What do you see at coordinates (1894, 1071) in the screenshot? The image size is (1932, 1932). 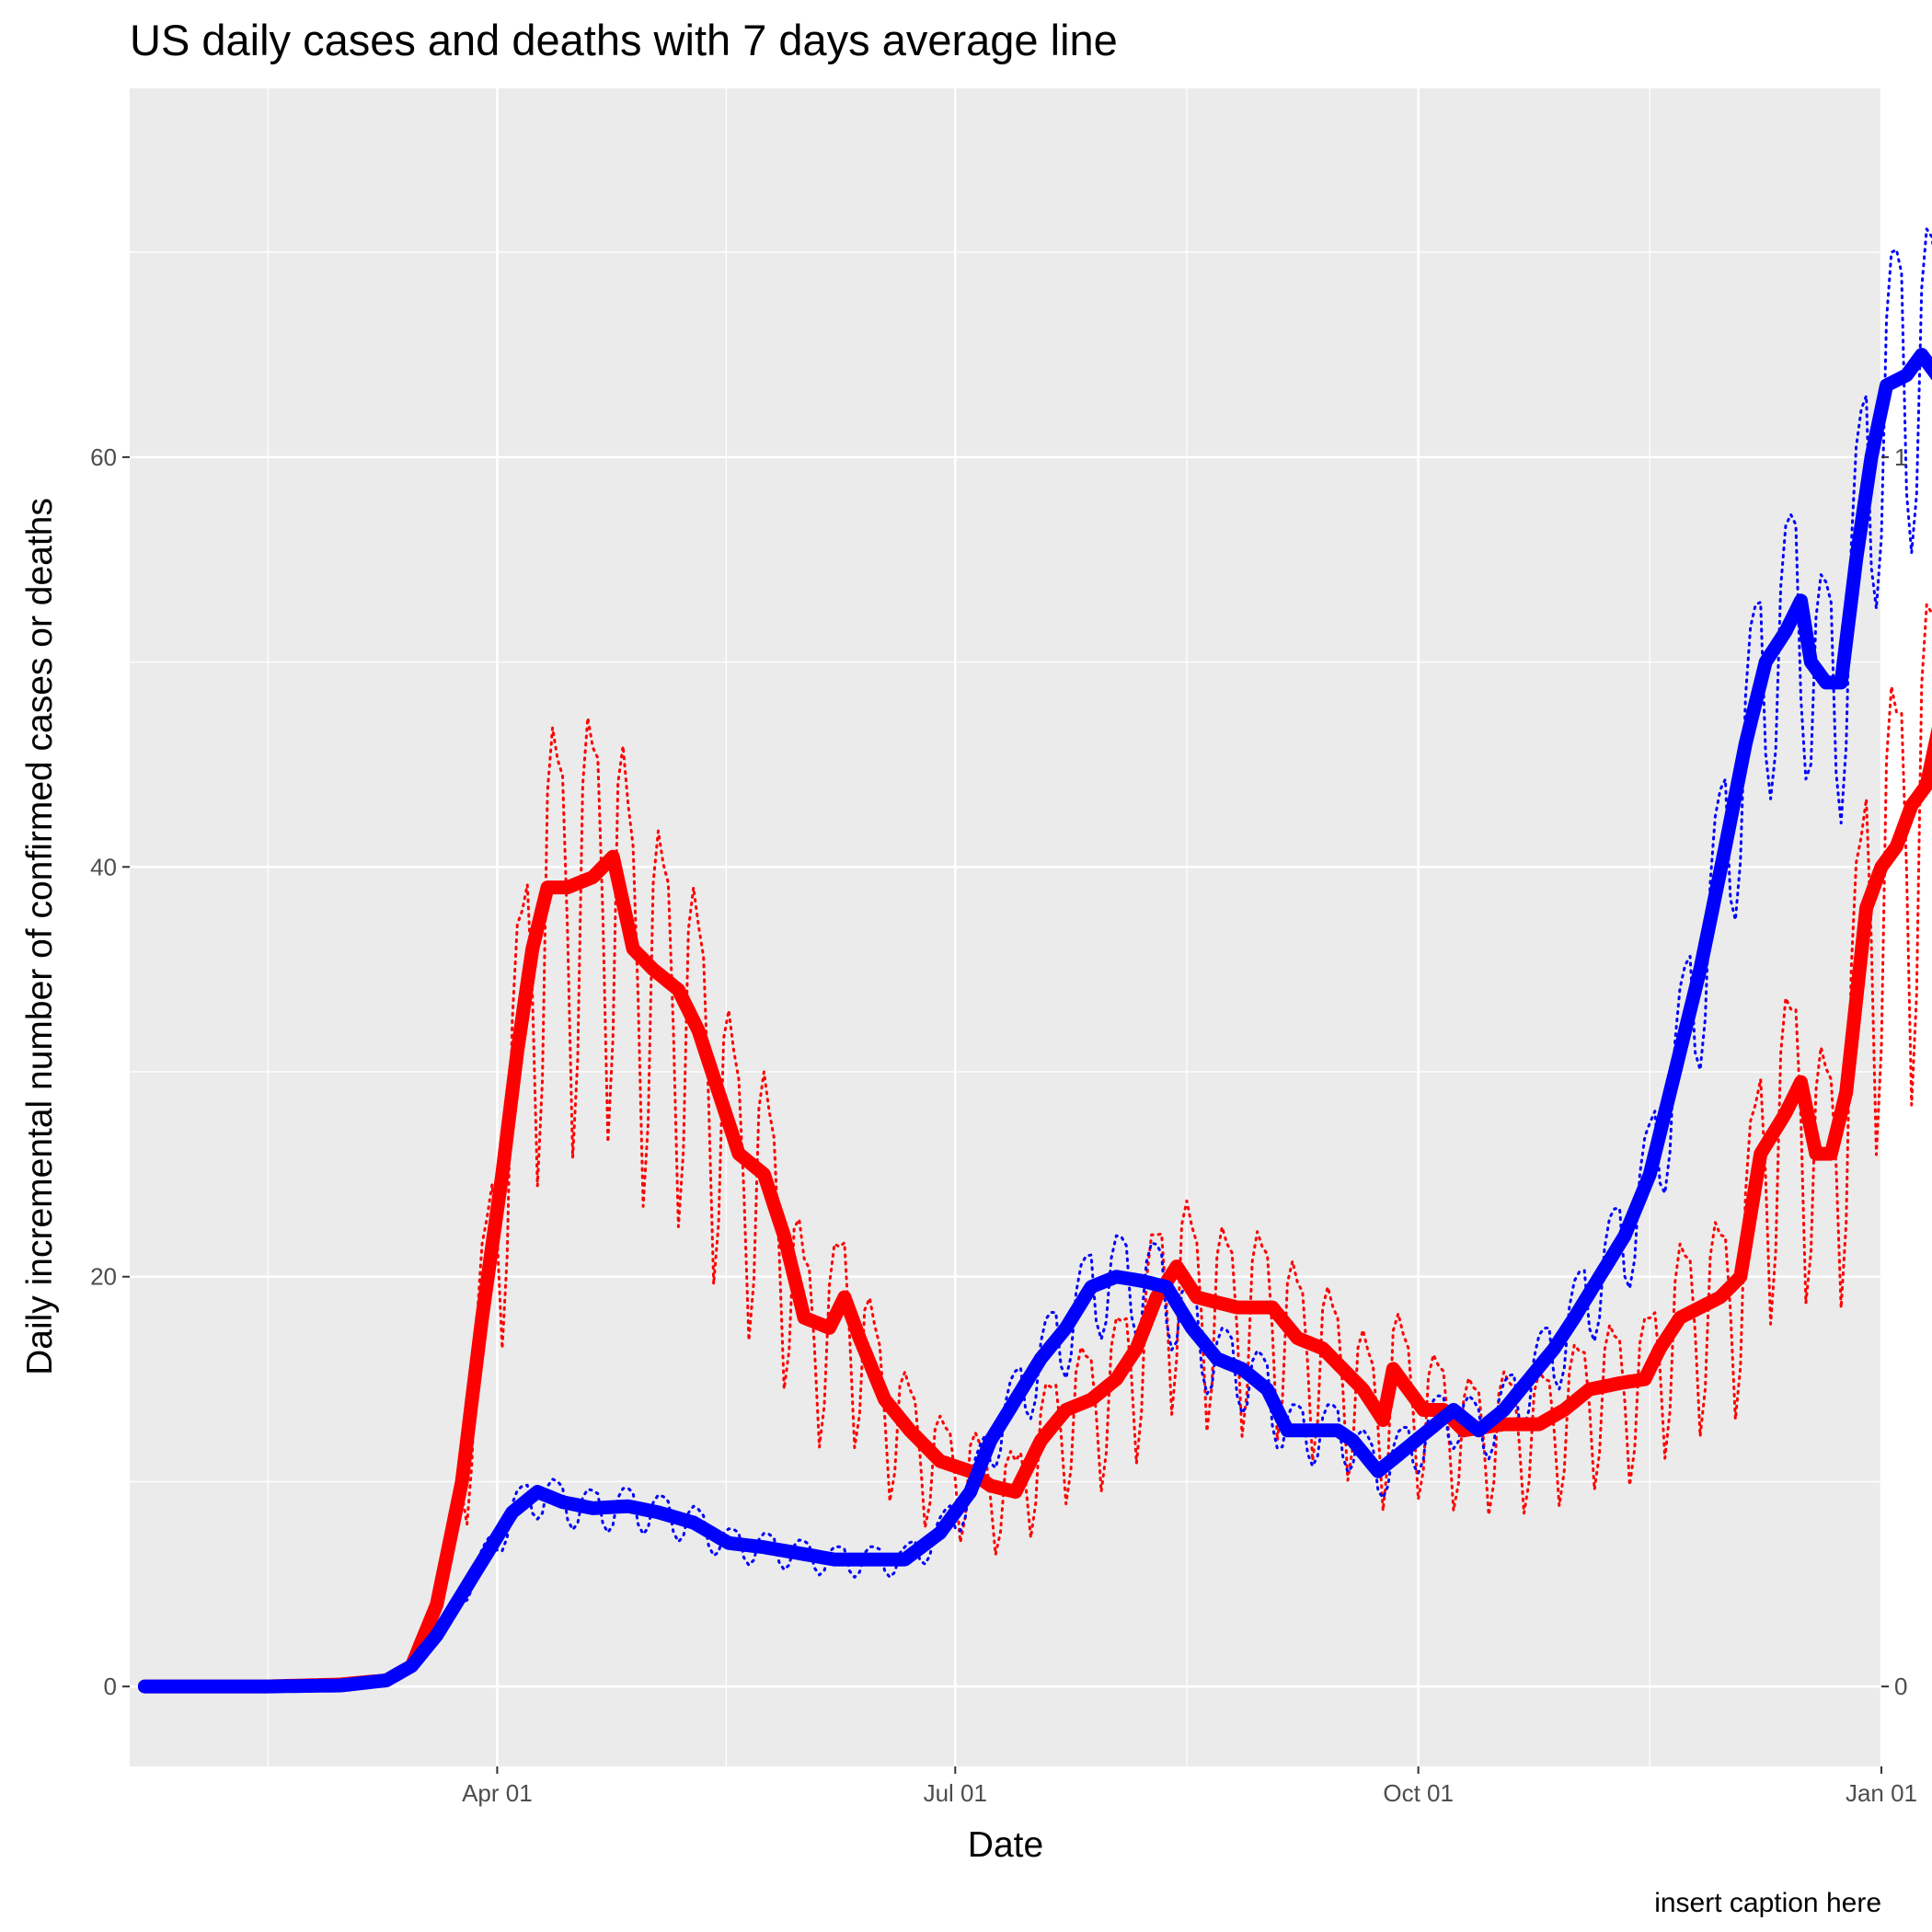 I see `secondary-y-axis: 01` at bounding box center [1894, 1071].